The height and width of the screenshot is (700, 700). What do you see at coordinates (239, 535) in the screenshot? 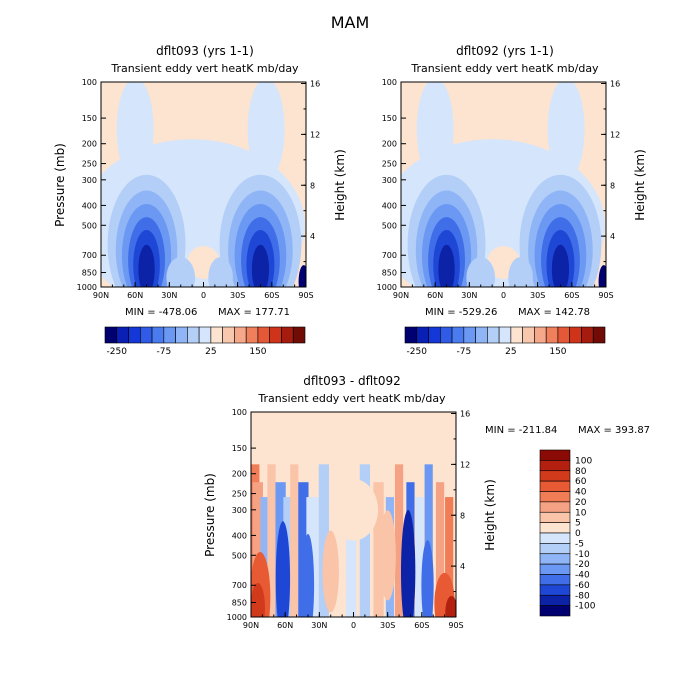
I see `y-tick-label: 400` at bounding box center [239, 535].